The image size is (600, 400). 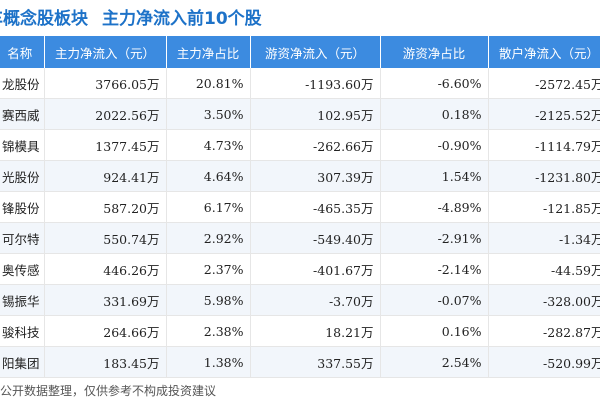 What do you see at coordinates (105, 362) in the screenshot?
I see `main-inflow-cell: 183.45万` at bounding box center [105, 362].